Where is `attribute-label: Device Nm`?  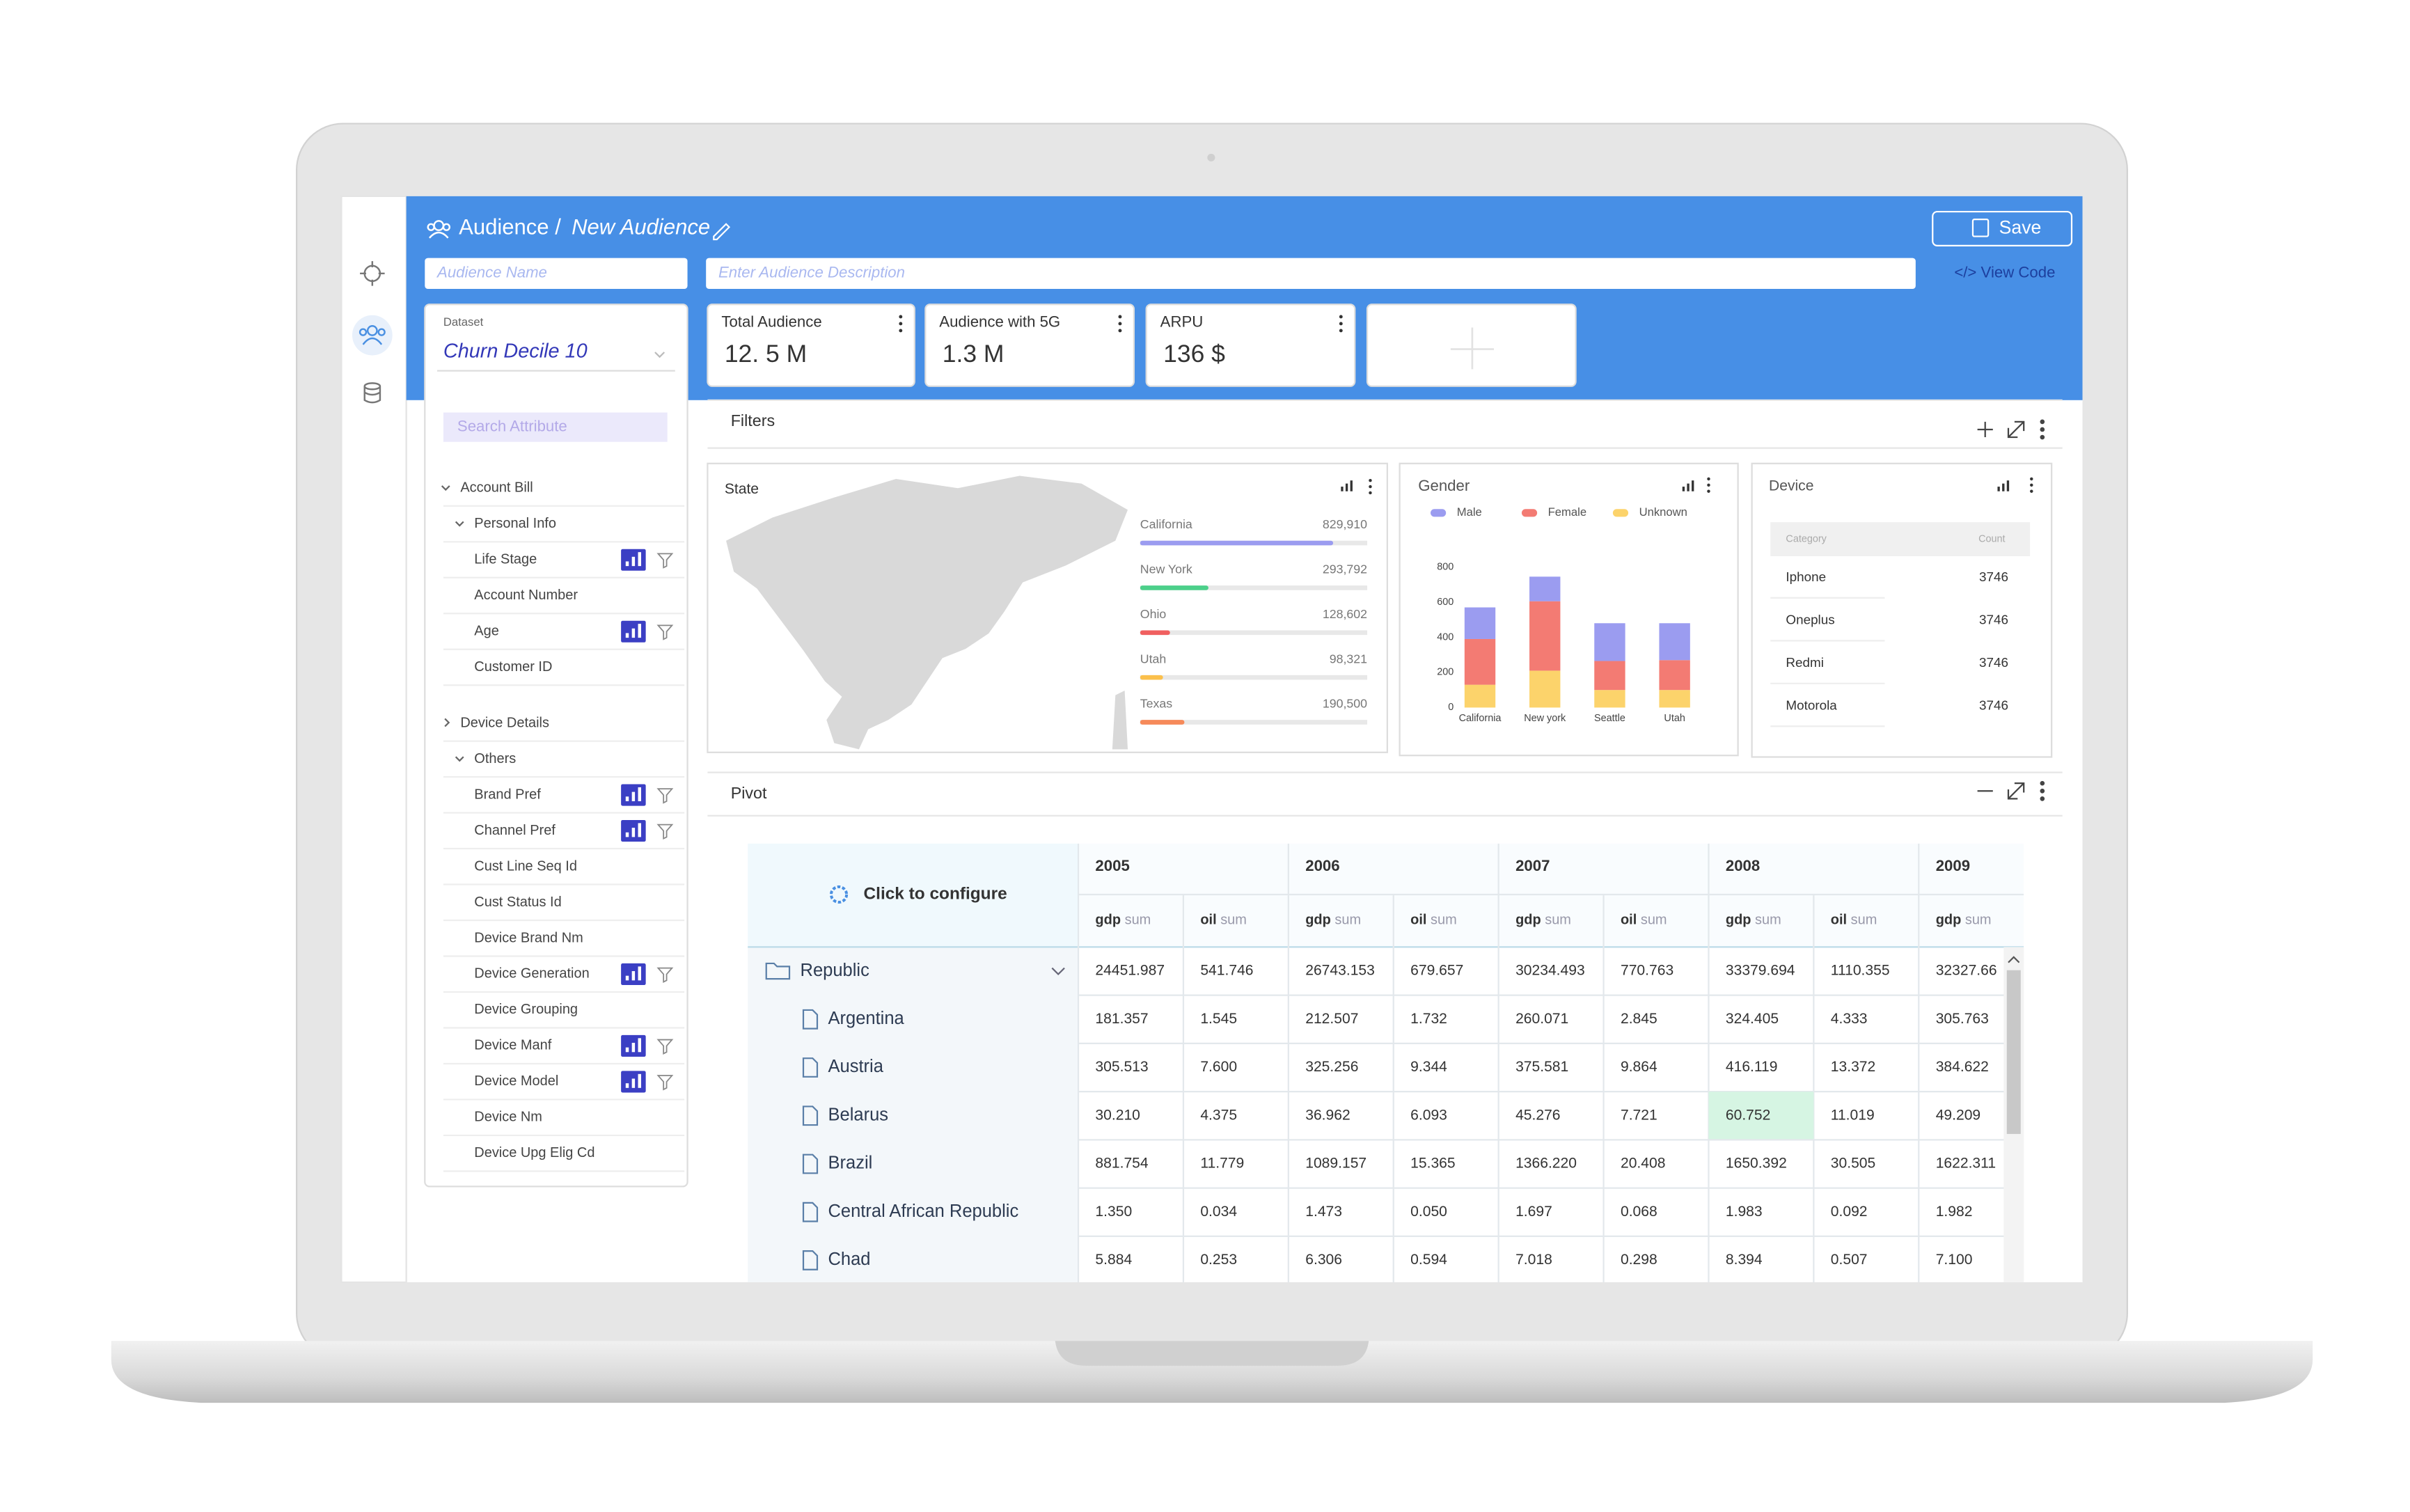 attribute-label: Device Nm is located at coordinates (508, 1117).